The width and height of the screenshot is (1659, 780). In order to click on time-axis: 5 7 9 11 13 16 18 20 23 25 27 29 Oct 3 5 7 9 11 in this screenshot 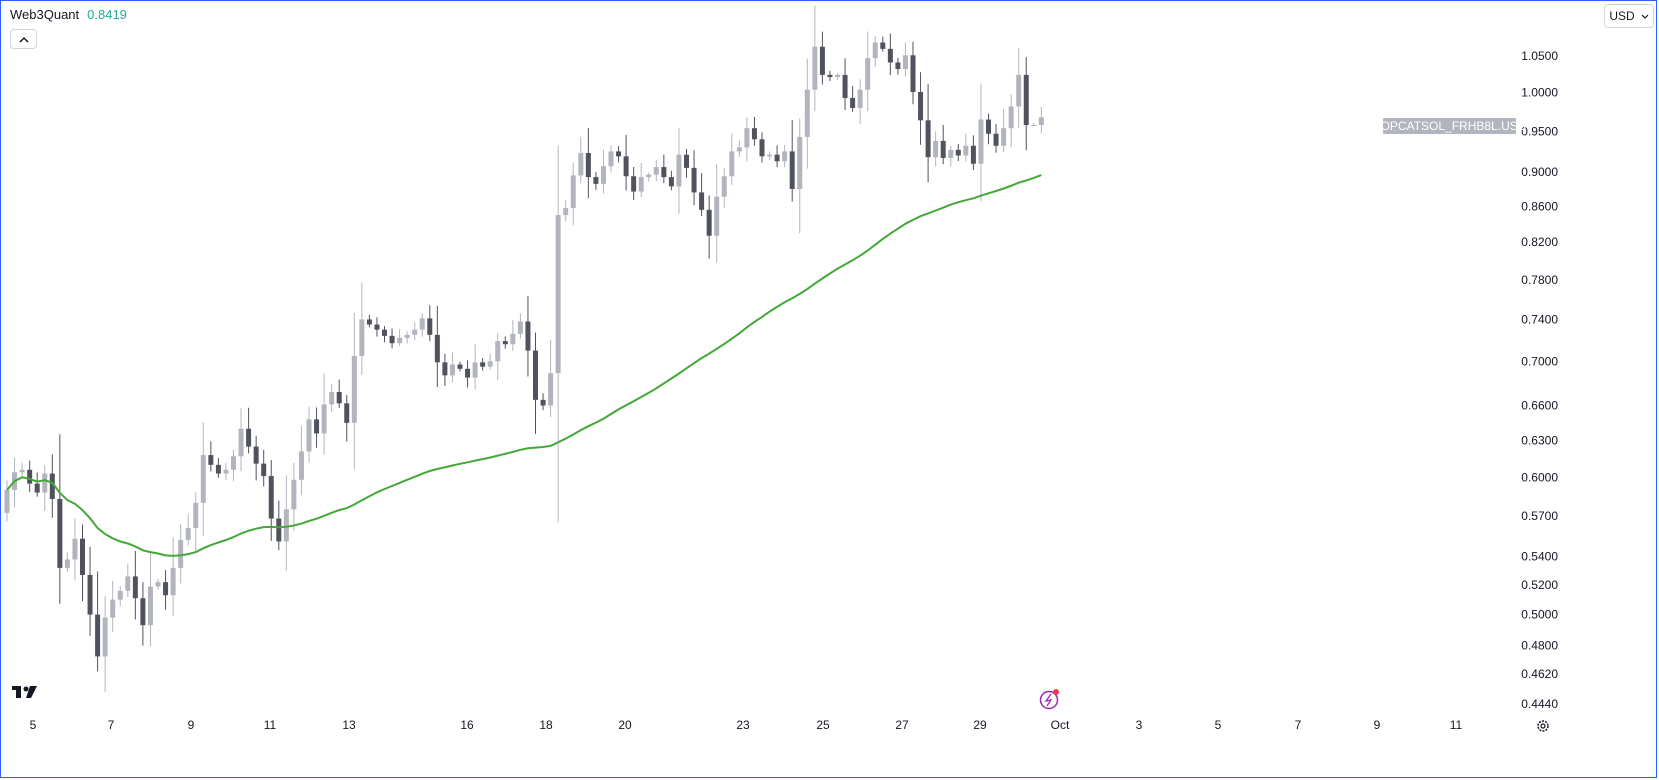, I will do `click(746, 725)`.